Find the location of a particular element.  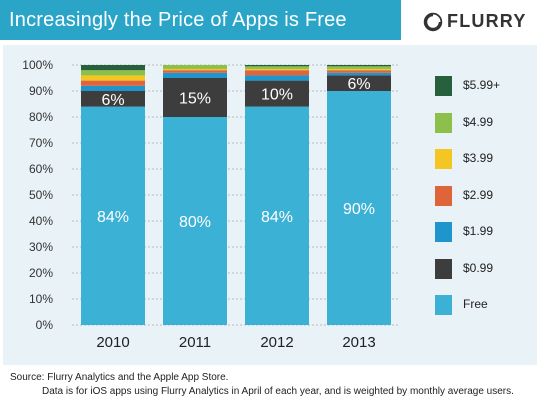

legend-label: $5.99+ is located at coordinates (482, 85).